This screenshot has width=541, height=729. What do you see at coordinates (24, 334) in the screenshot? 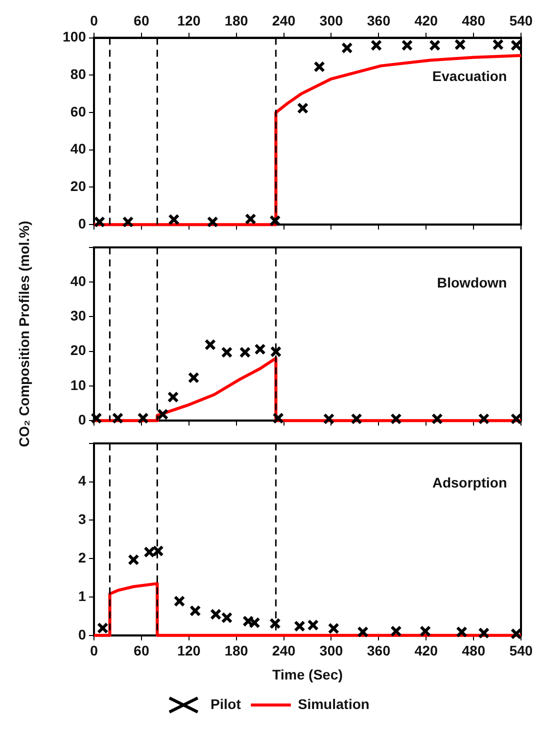
I see `y-axis-title: CO₂ Composition Profiles (mol.%)` at bounding box center [24, 334].